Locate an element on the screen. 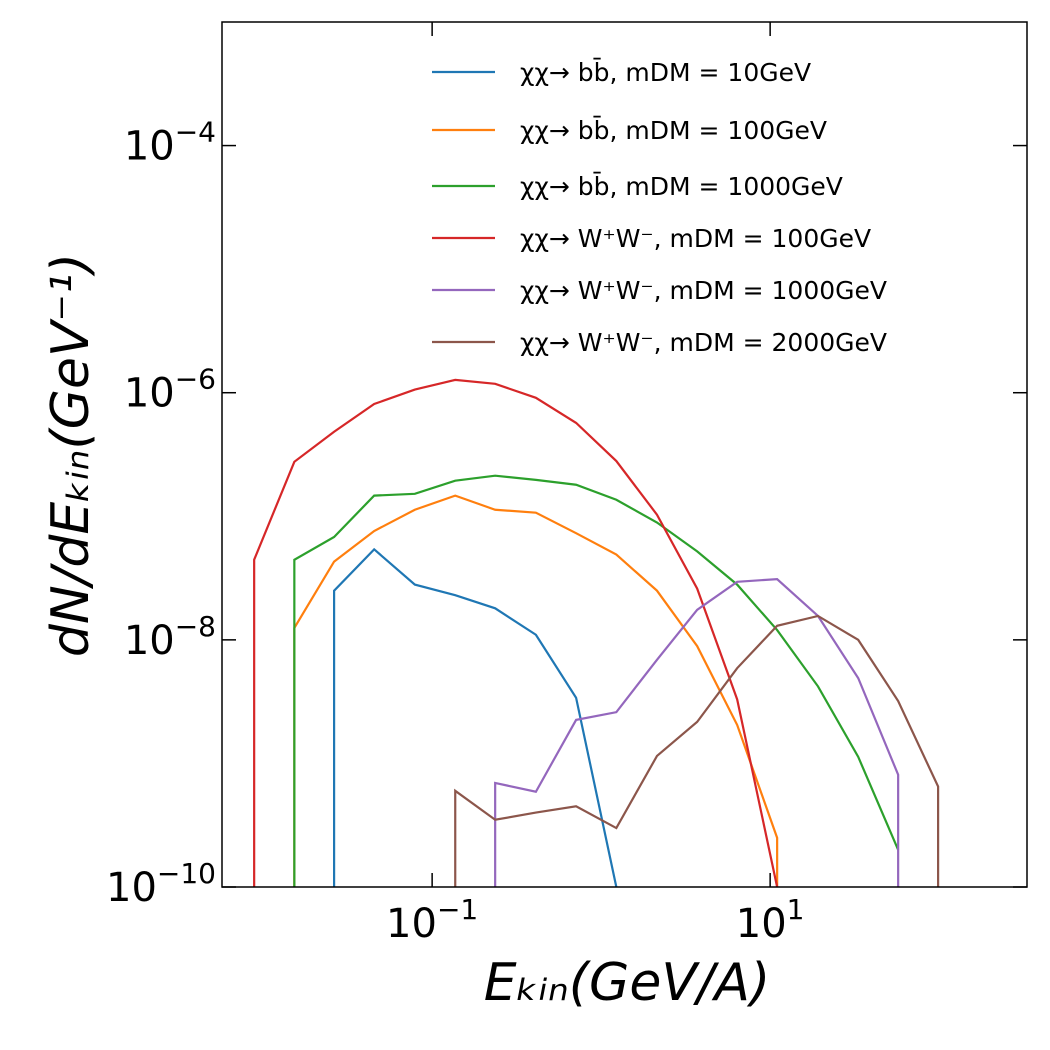 Image resolution: width=1050 pixels, height=1050 pixels. y-tick-label: 10⁻⁴ is located at coordinates (170, 143).